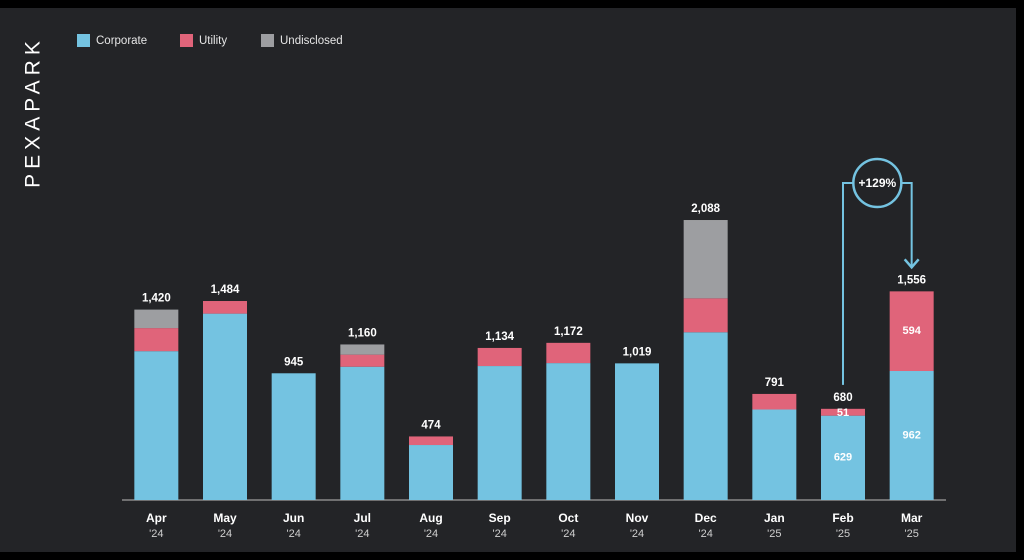  I want to click on segment-label: 629, so click(843, 458).